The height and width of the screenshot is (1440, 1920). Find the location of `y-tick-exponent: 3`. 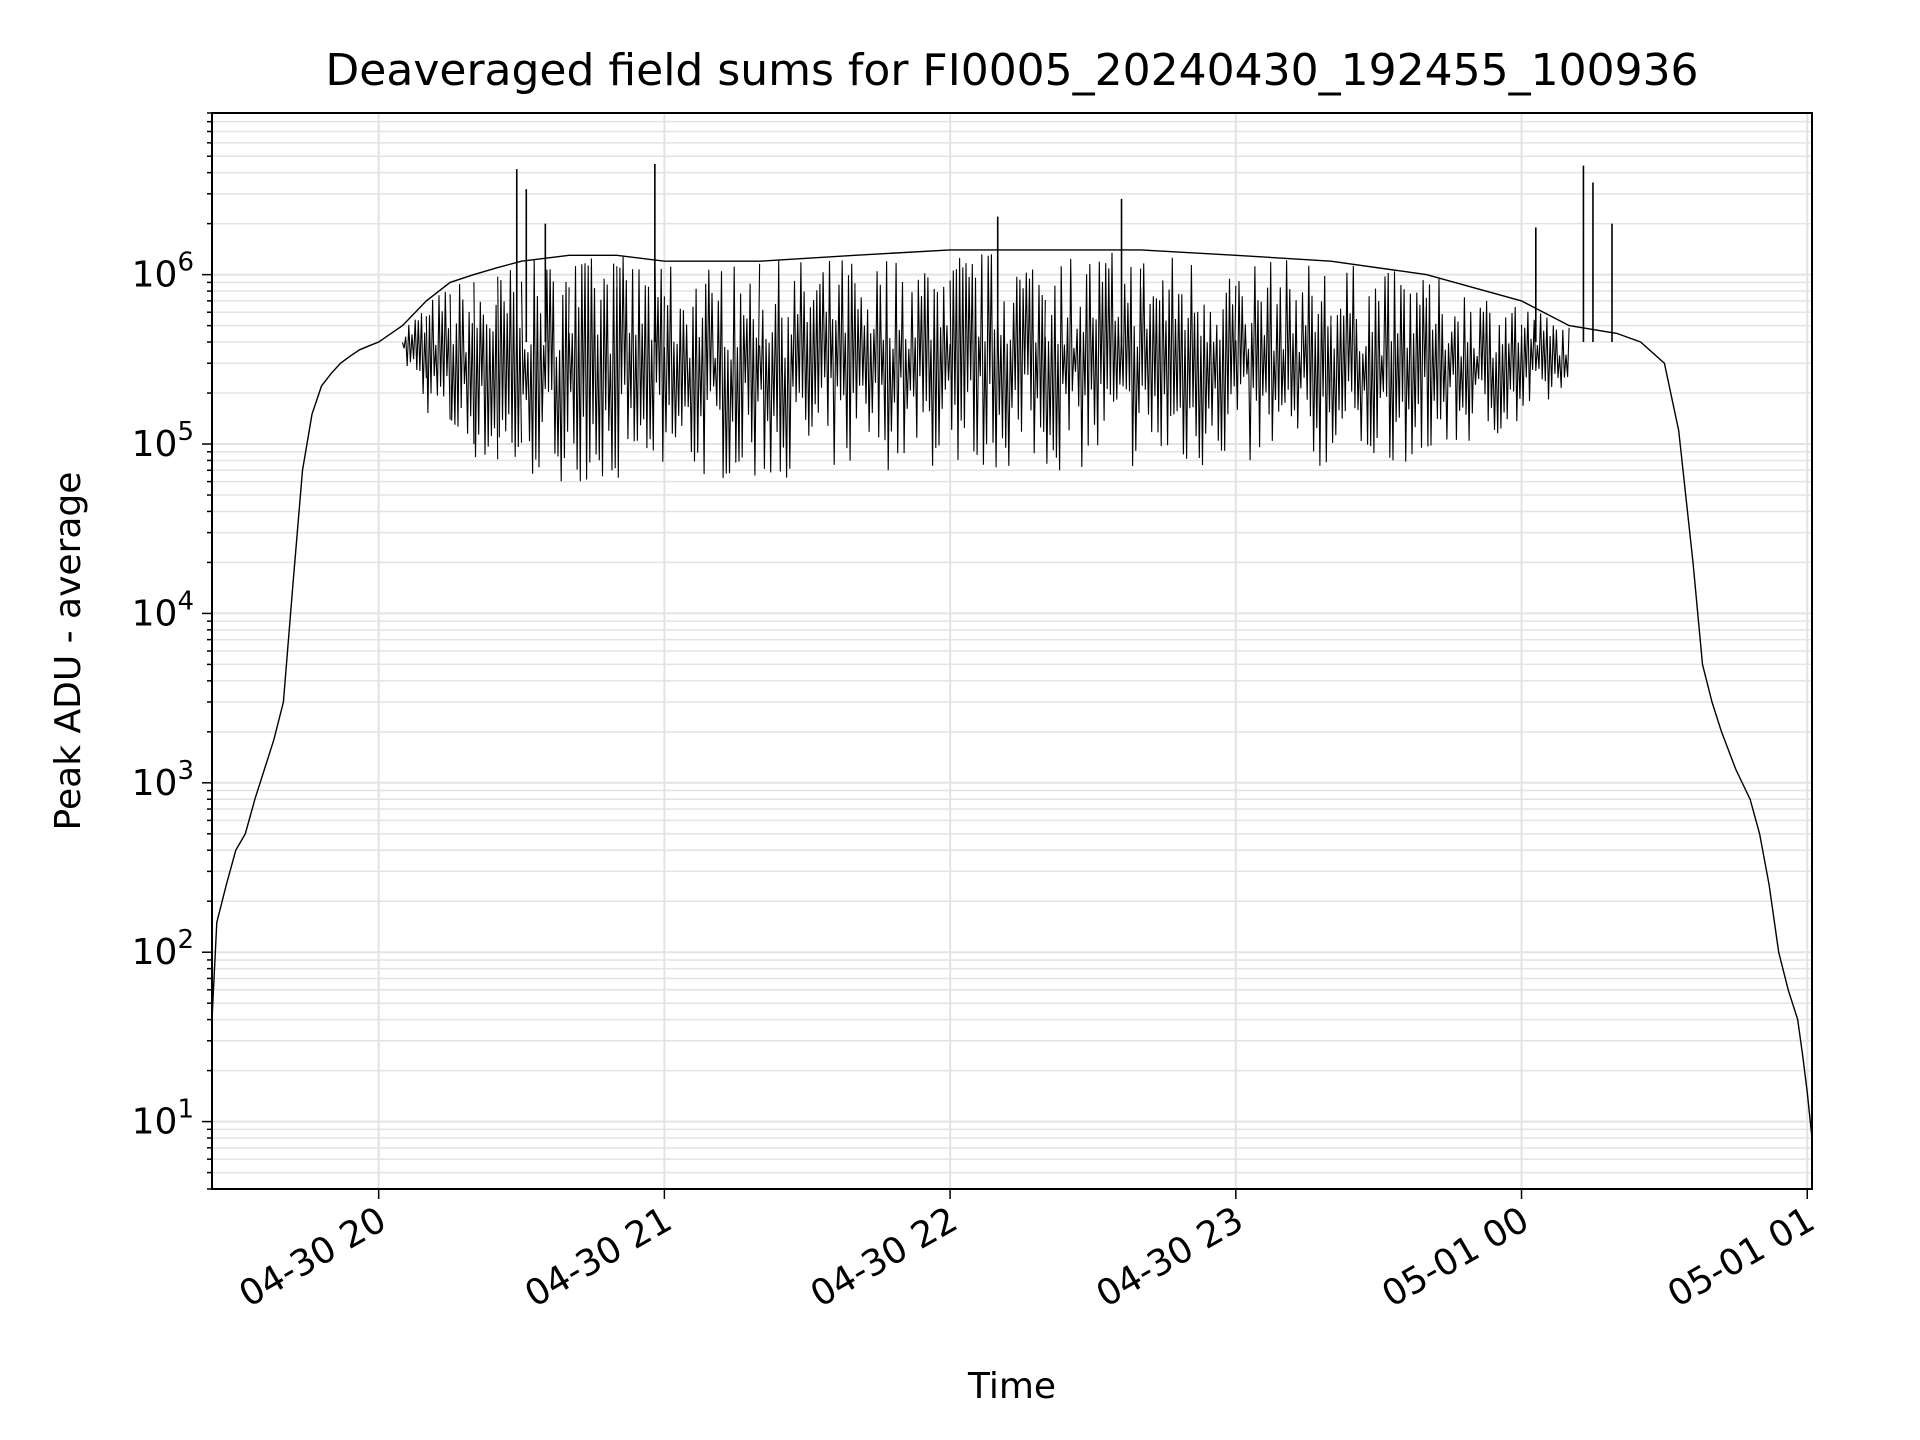

y-tick-exponent: 3 is located at coordinates (185, 771).